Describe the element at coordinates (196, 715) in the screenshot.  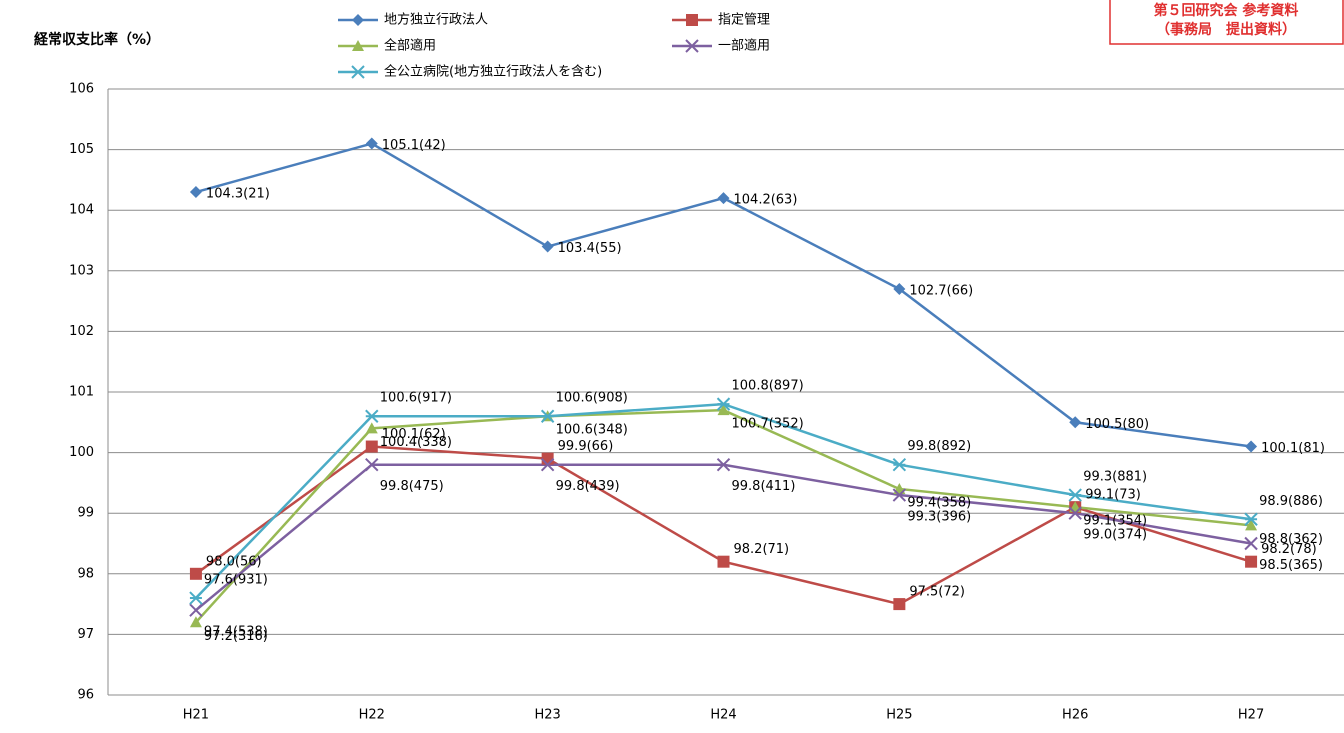
I see `x-tick-label: H21` at that location.